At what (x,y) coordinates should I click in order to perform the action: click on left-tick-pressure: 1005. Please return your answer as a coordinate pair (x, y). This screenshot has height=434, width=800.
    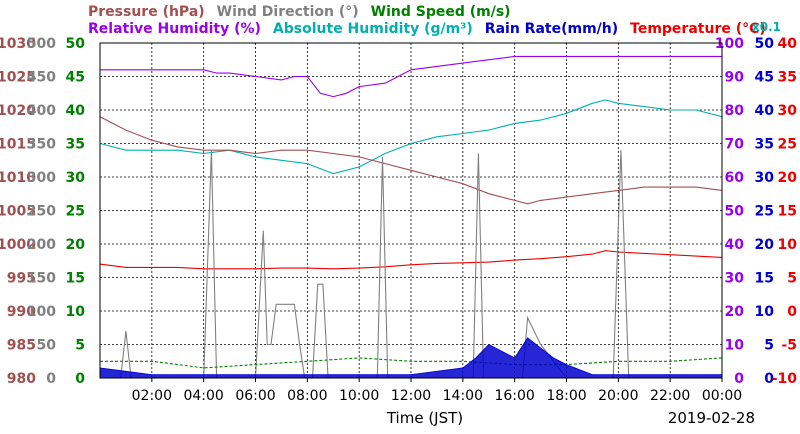
    Looking at the image, I should click on (18, 212).